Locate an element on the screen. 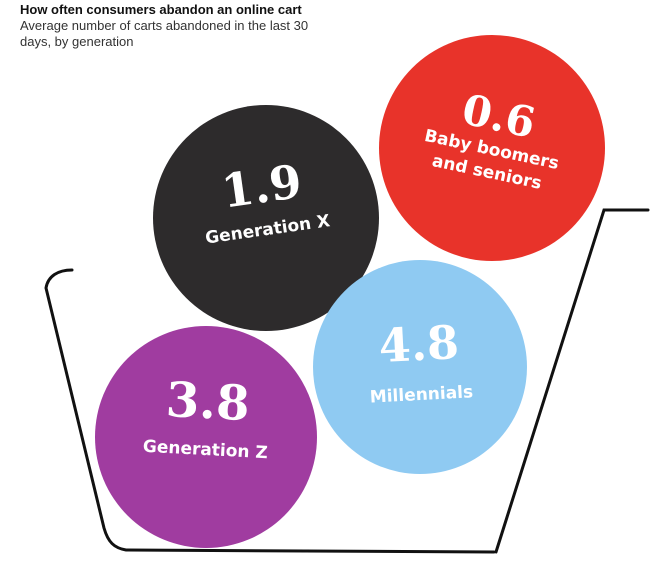 The image size is (650, 573). bubble-circle-baby-boomers-and-seniors is located at coordinates (492, 148).